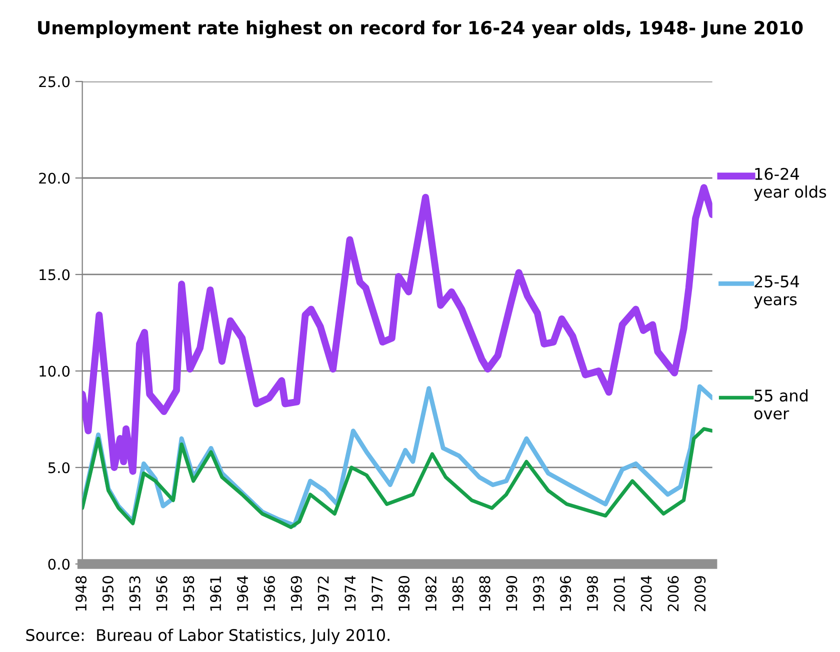  I want to click on x-tick-label: 1958, so click(188, 593).